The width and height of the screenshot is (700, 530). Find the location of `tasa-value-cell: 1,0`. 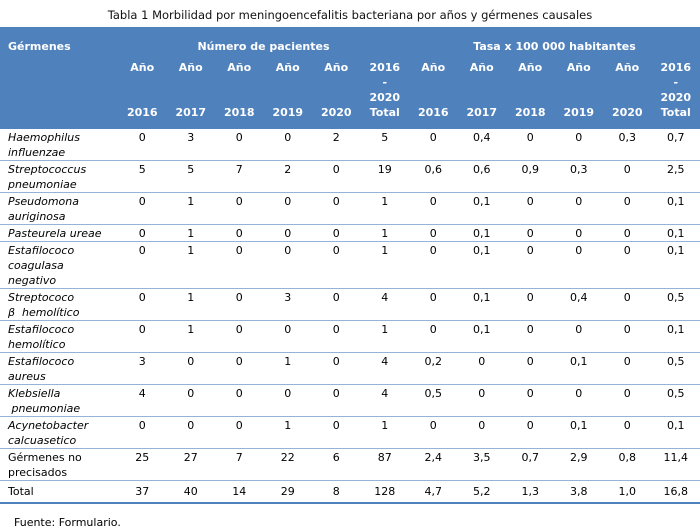

tasa-value-cell: 1,0 is located at coordinates (627, 491).